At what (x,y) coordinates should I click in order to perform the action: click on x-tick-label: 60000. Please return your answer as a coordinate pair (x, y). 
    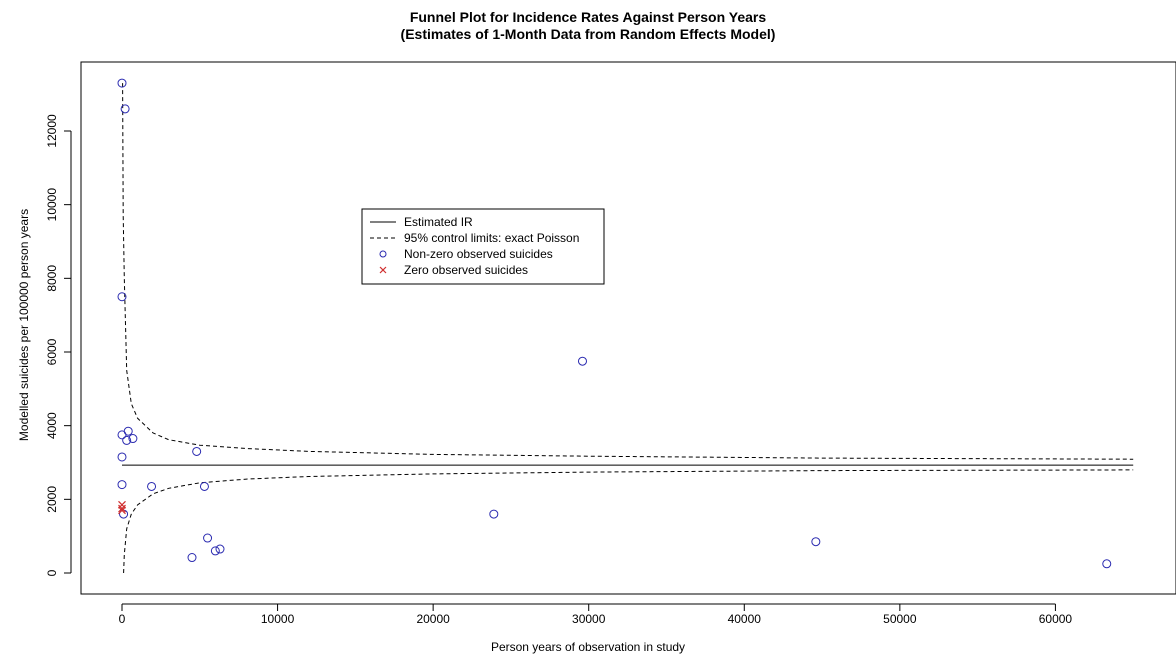
    Looking at the image, I should click on (1056, 619).